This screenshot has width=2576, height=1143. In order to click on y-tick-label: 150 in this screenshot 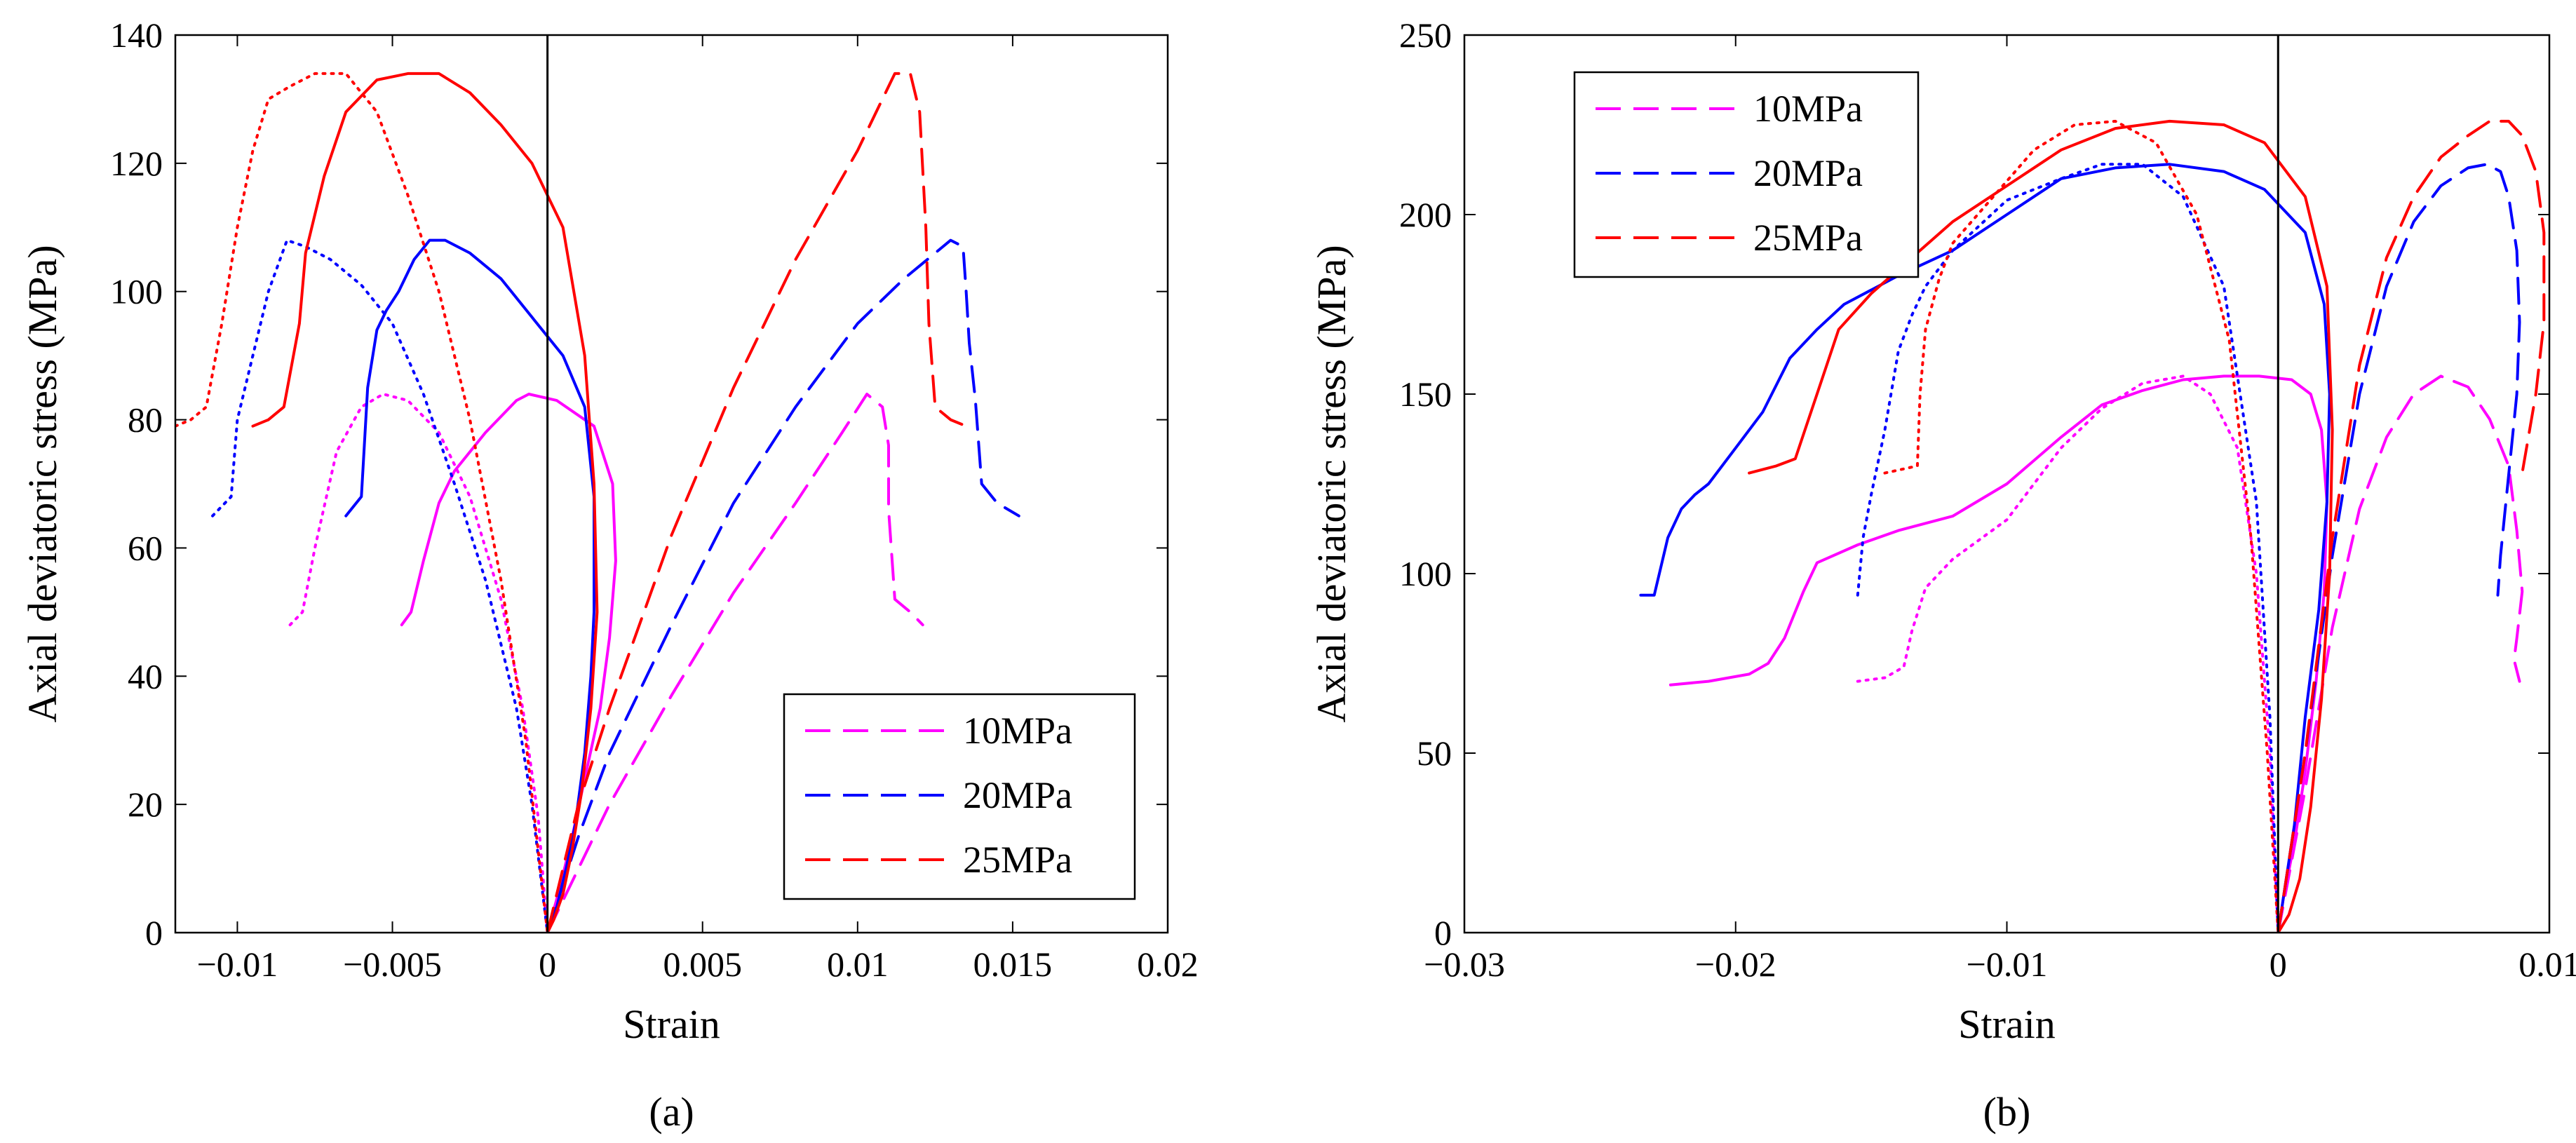, I will do `click(1425, 394)`.